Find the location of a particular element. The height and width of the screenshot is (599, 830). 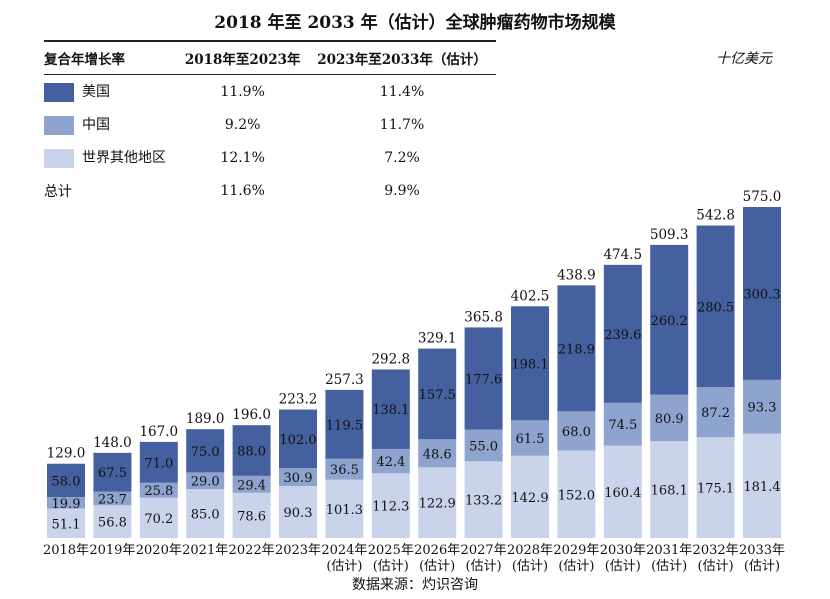

cagr-value: 9.9% is located at coordinates (402, 190).